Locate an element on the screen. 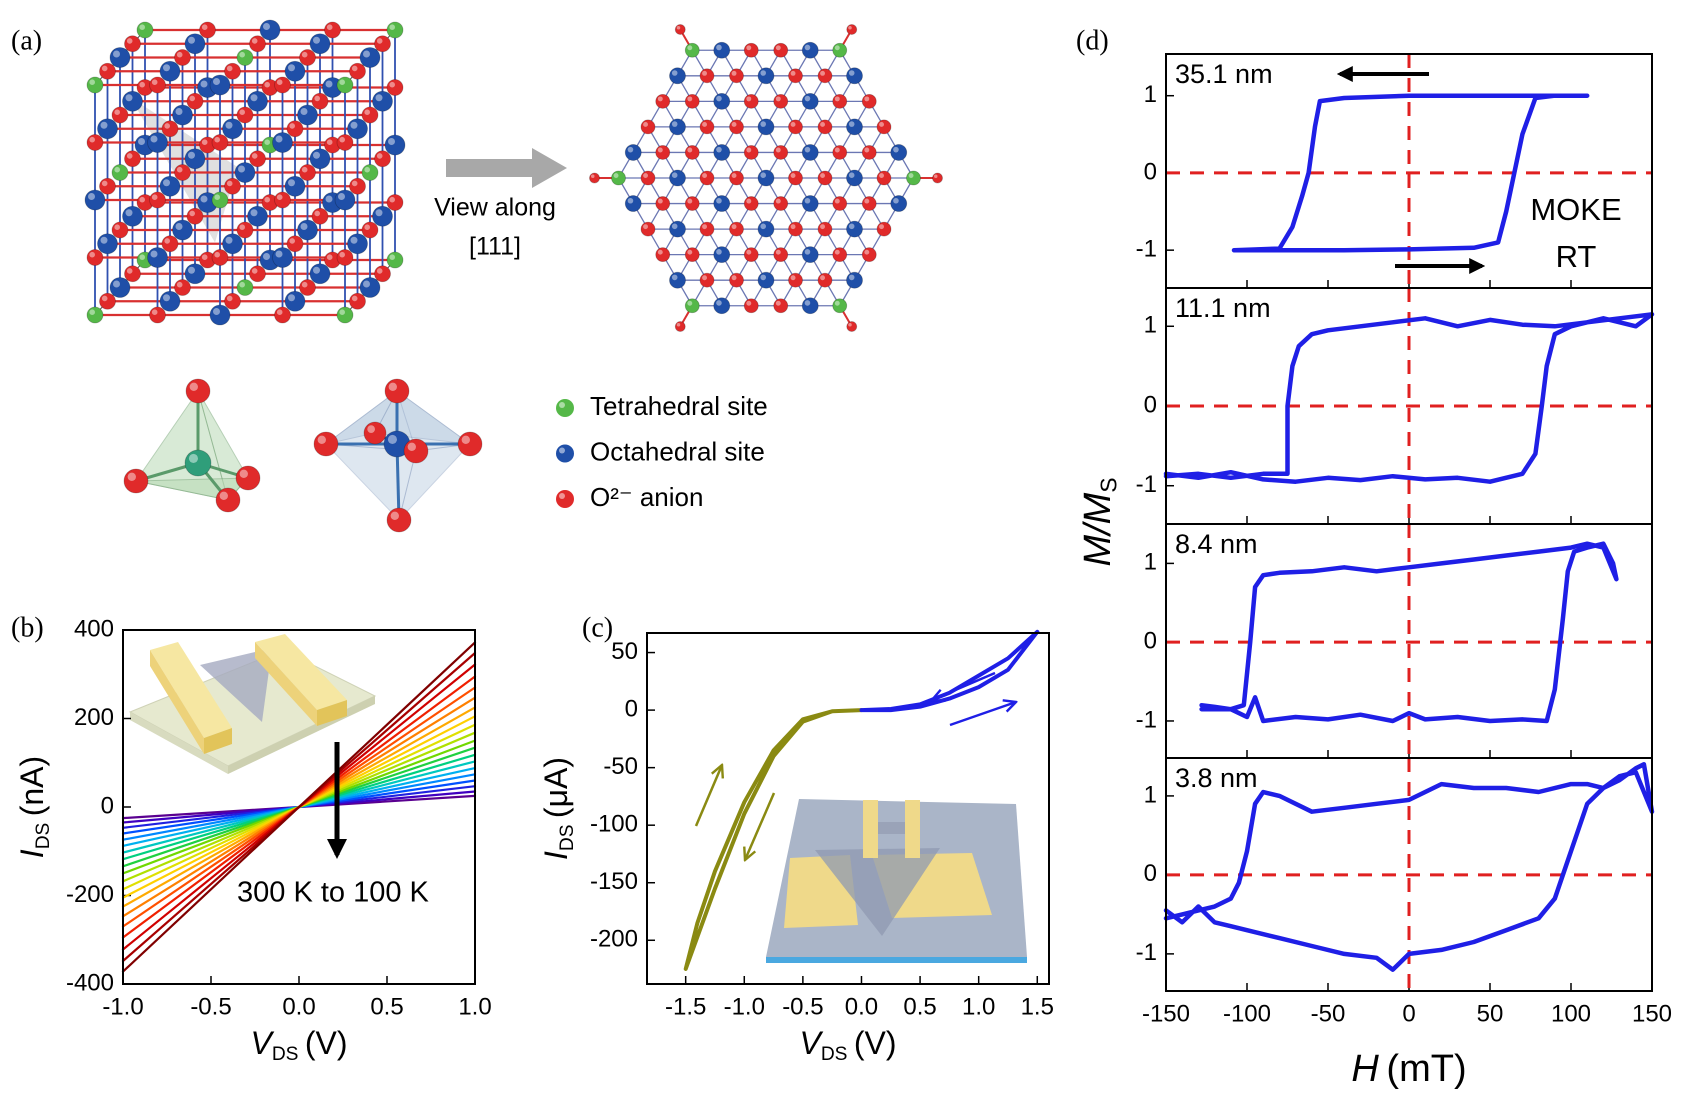 This screenshot has width=1695, height=1097. y-tick-label: -100 is located at coordinates (614, 824).